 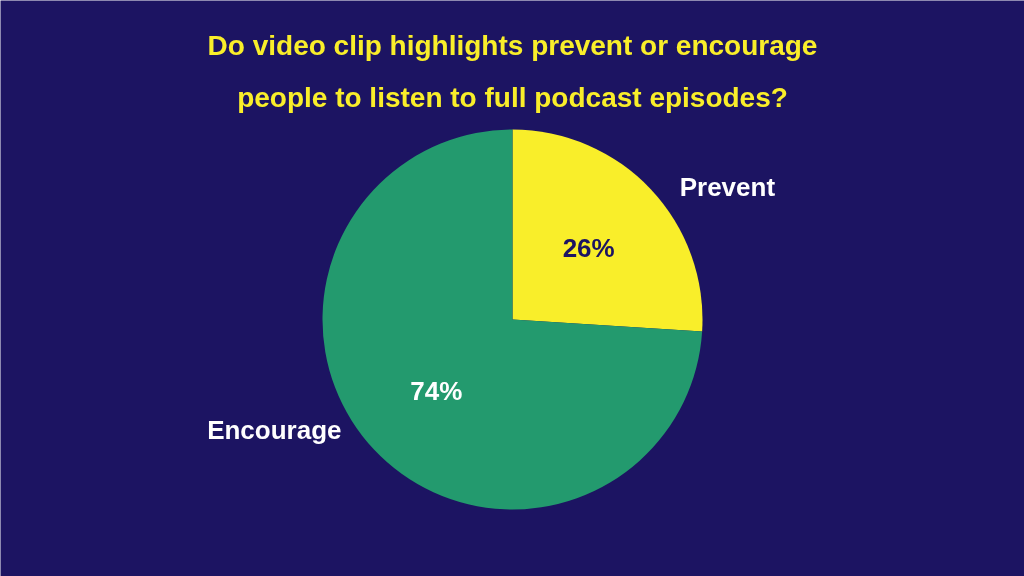 What do you see at coordinates (588, 247) in the screenshot?
I see `data-label: 26%` at bounding box center [588, 247].